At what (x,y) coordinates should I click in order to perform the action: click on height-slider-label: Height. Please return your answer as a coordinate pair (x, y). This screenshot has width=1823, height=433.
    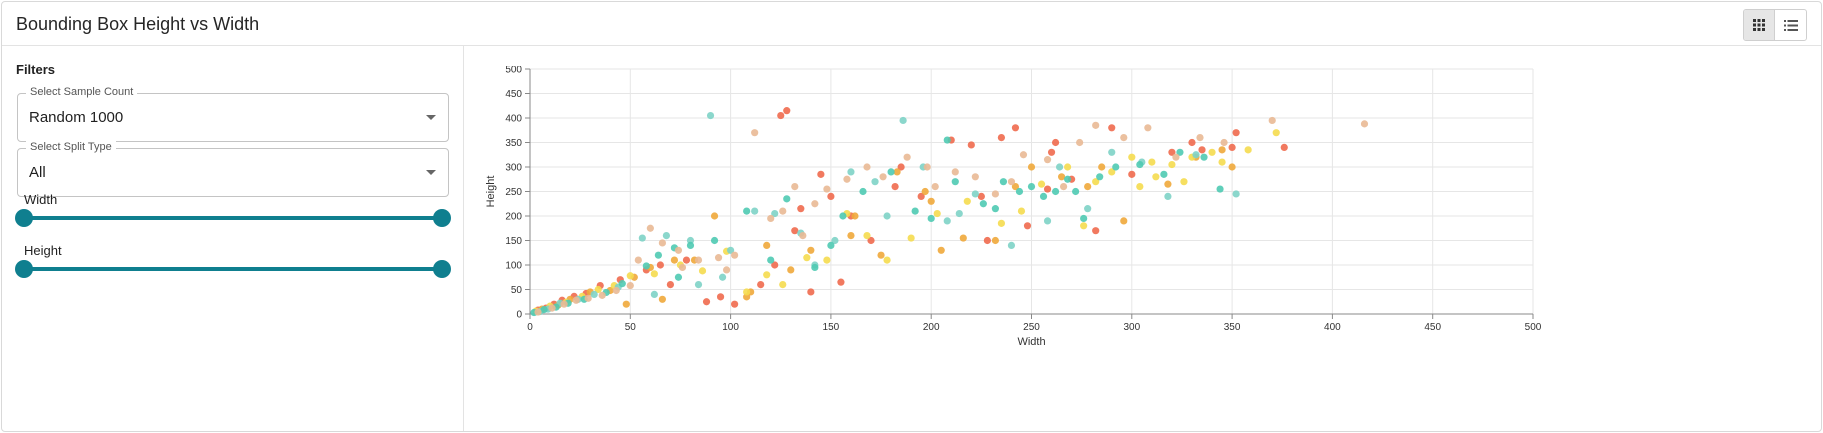
    Looking at the image, I should click on (43, 250).